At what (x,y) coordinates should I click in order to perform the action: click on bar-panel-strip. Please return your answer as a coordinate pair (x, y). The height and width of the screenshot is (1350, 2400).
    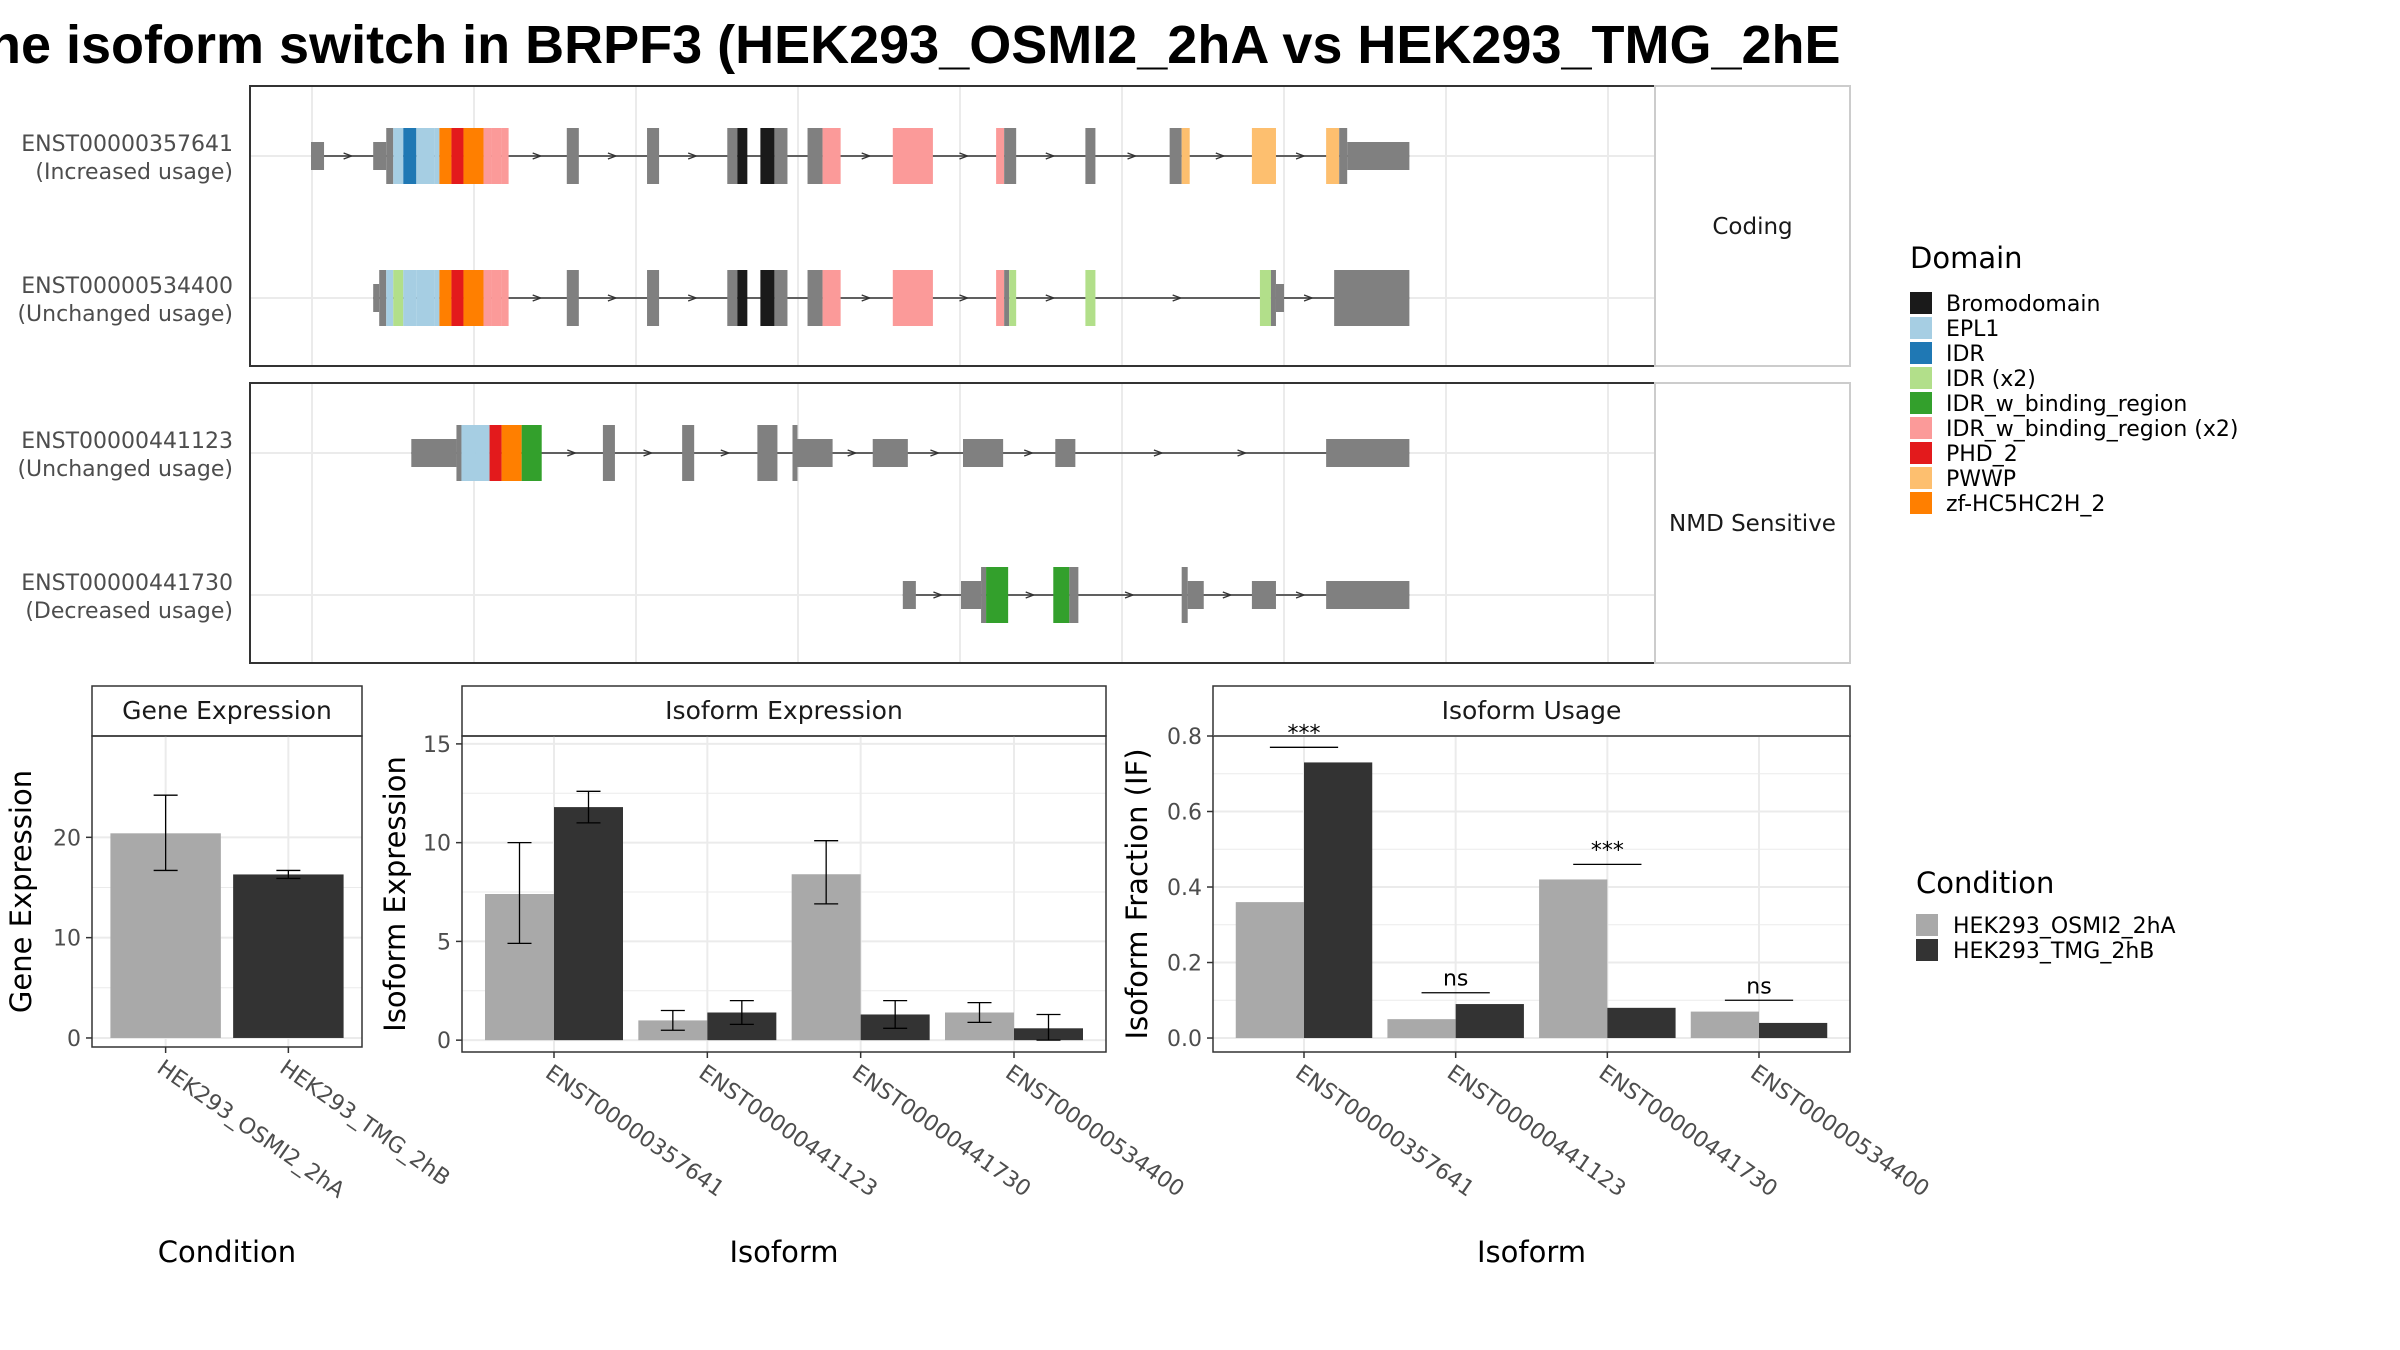
    Looking at the image, I should click on (227, 711).